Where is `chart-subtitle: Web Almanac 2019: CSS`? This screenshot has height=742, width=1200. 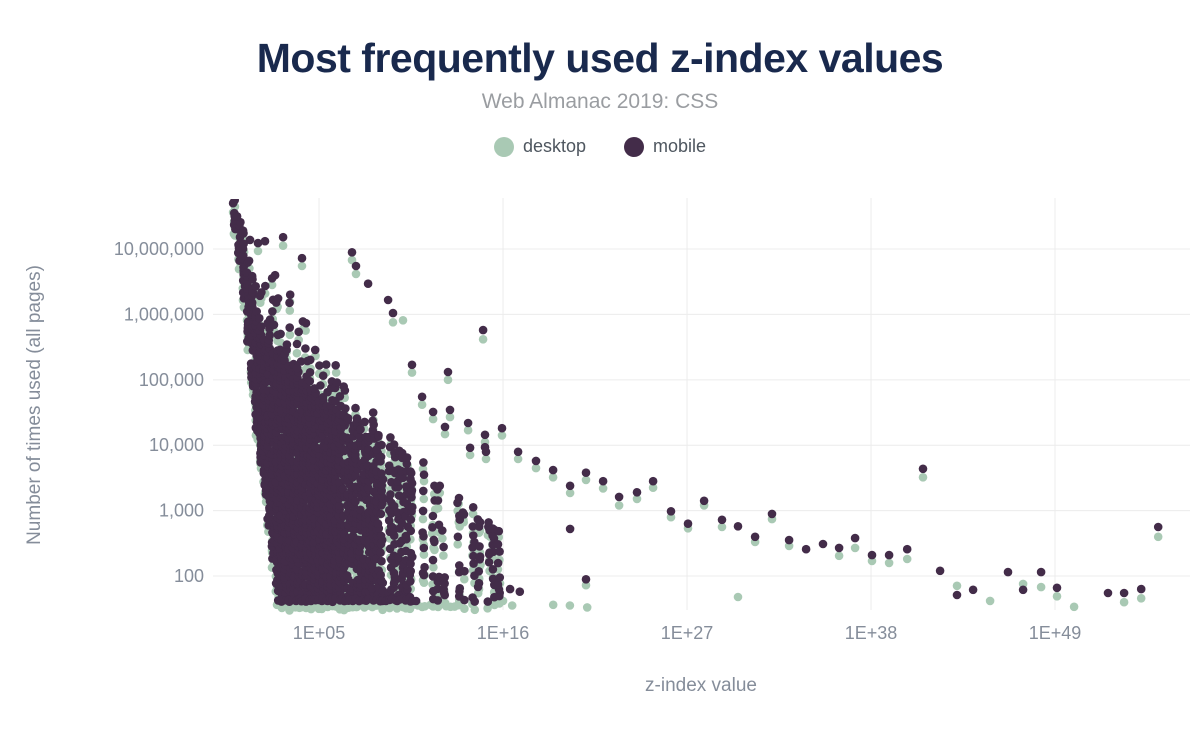 chart-subtitle: Web Almanac 2019: CSS is located at coordinates (600, 101).